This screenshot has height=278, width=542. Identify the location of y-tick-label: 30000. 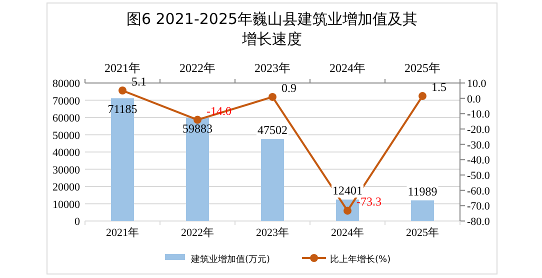
(66, 170).